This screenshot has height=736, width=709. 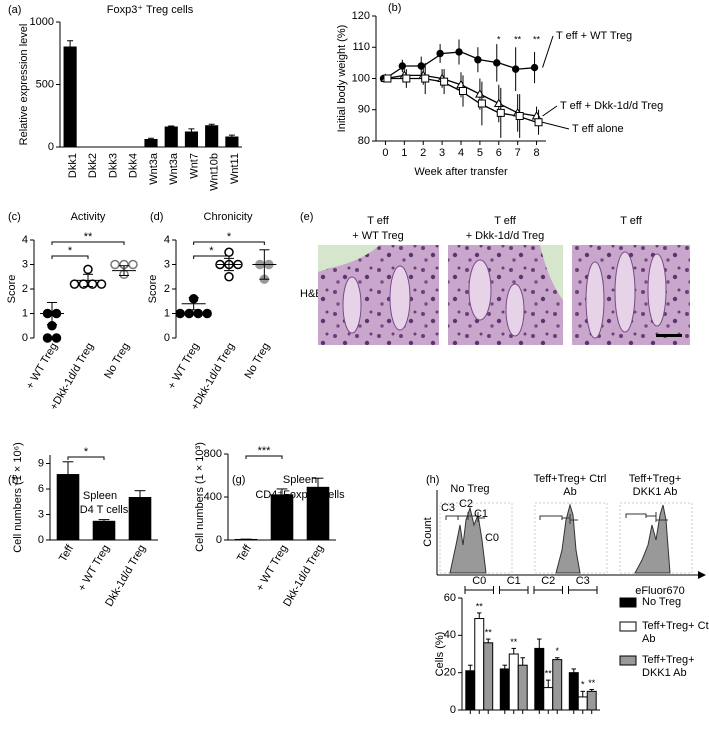 What do you see at coordinates (631, 221) in the screenshot?
I see `image-header: T eff` at bounding box center [631, 221].